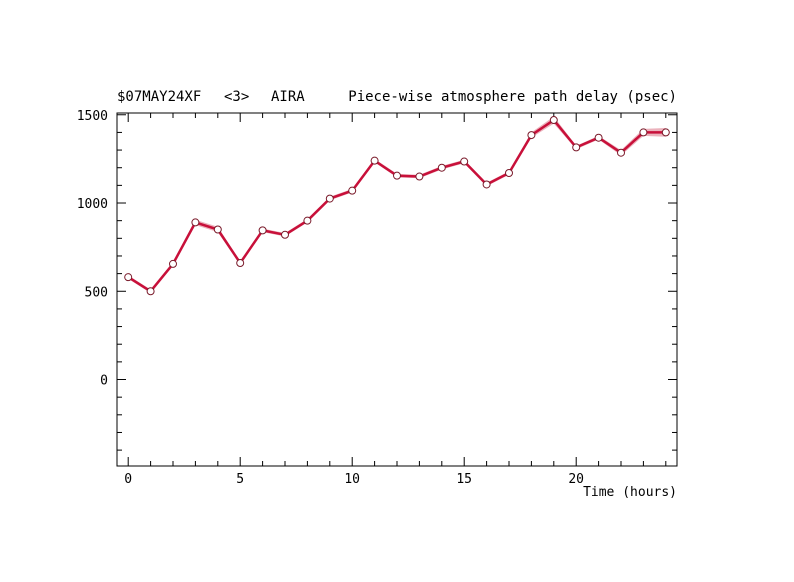 The image size is (794, 582). Describe the element at coordinates (288, 97) in the screenshot. I see `station-label: AIRA` at that location.